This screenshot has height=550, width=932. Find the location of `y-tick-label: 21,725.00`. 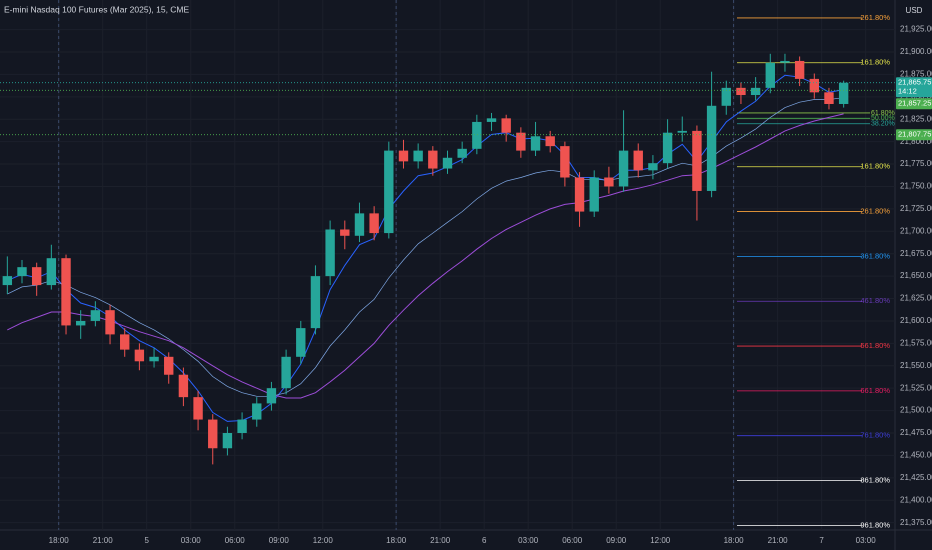

y-tick-label: 21,725.00 is located at coordinates (916, 208).